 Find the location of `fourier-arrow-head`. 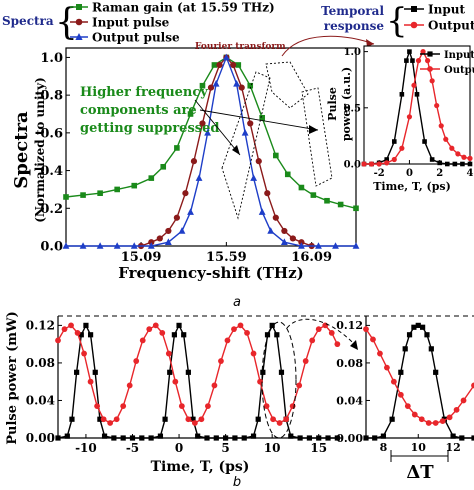

fourier-arrow-head is located at coordinates (370, 43).